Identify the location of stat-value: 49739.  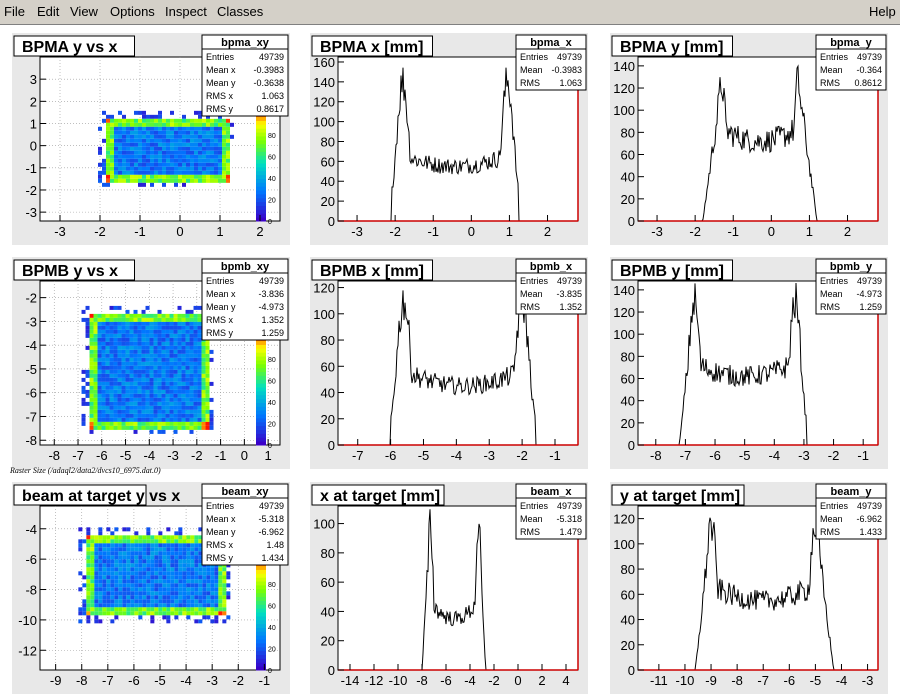
(271, 506).